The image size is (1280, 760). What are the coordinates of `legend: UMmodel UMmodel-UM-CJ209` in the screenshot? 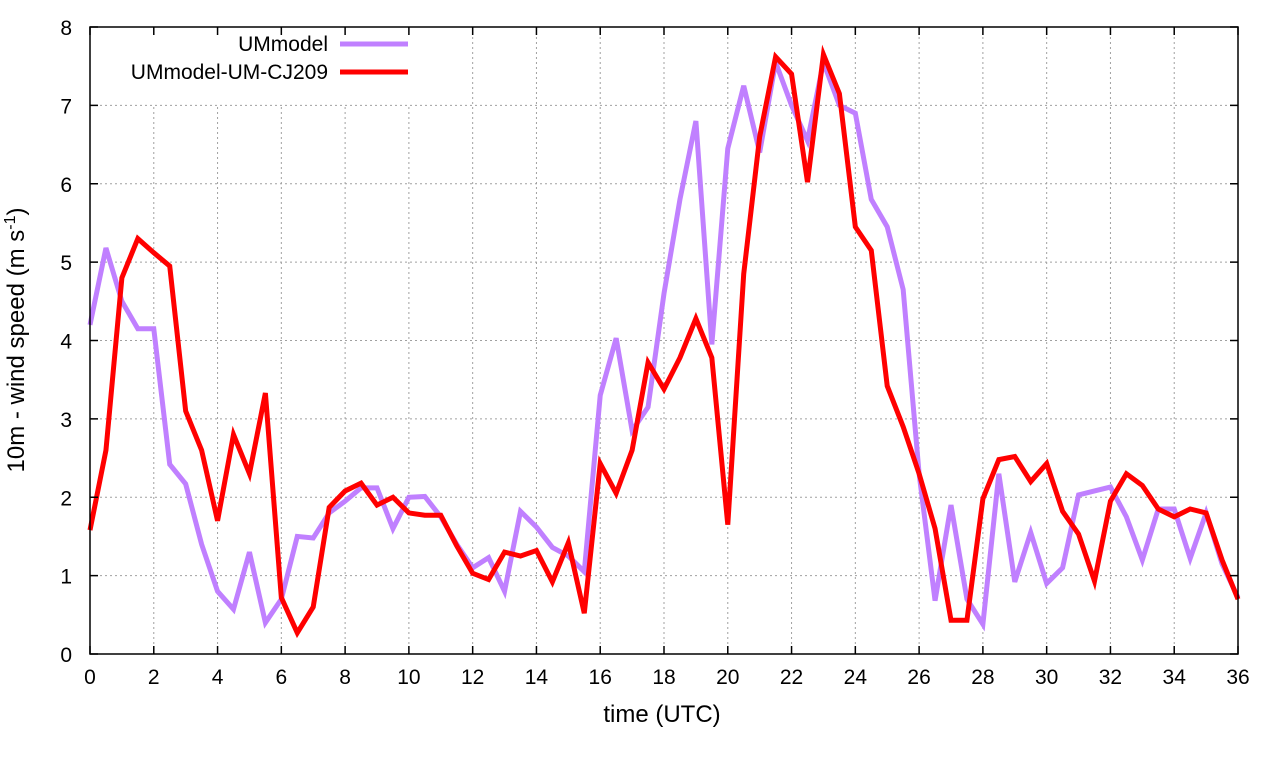 It's located at (269, 58).